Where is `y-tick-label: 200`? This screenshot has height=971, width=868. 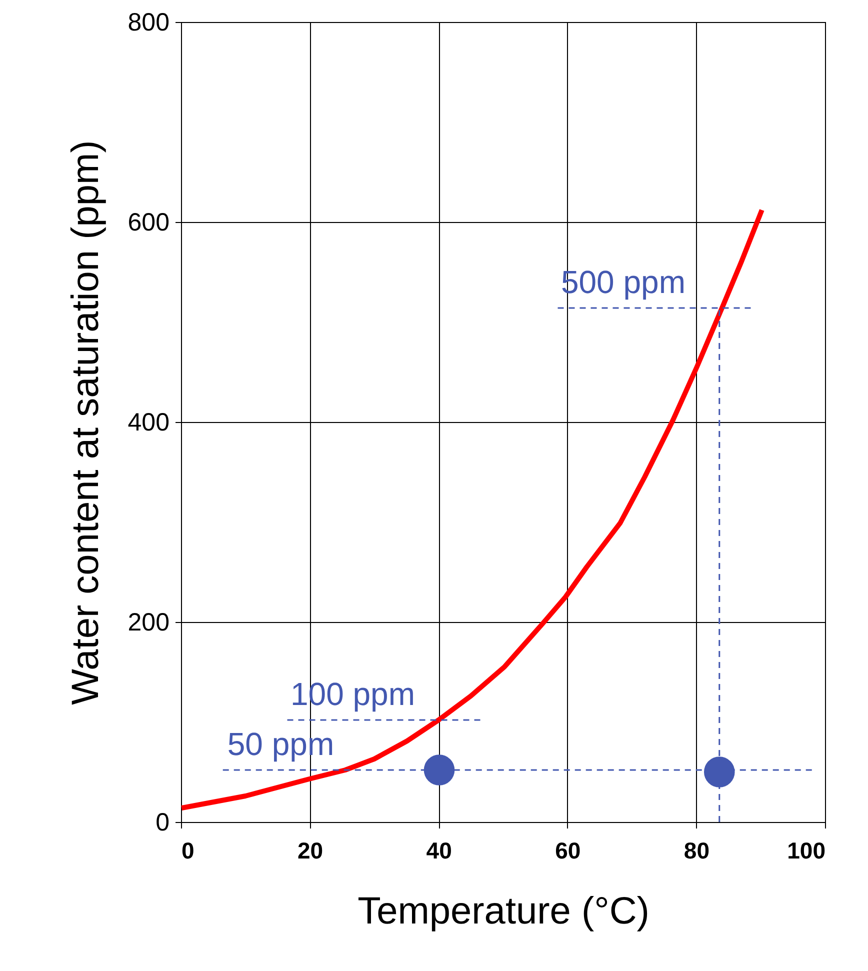
y-tick-label: 200 is located at coordinates (149, 622).